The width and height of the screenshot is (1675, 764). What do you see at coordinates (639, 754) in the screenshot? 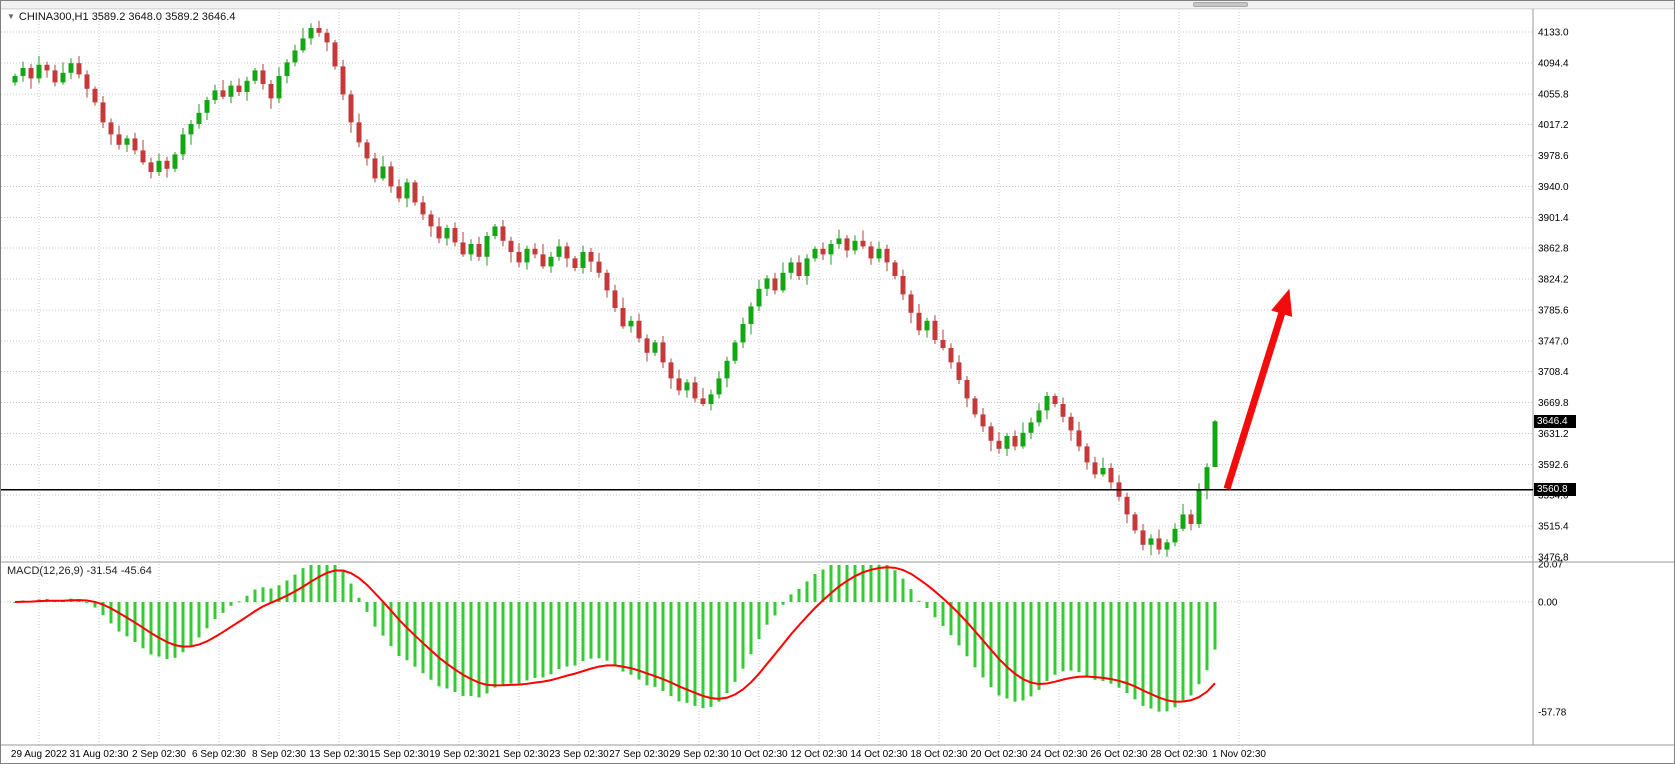
I see `time-axis-label: 27 Sep 02:30` at bounding box center [639, 754].